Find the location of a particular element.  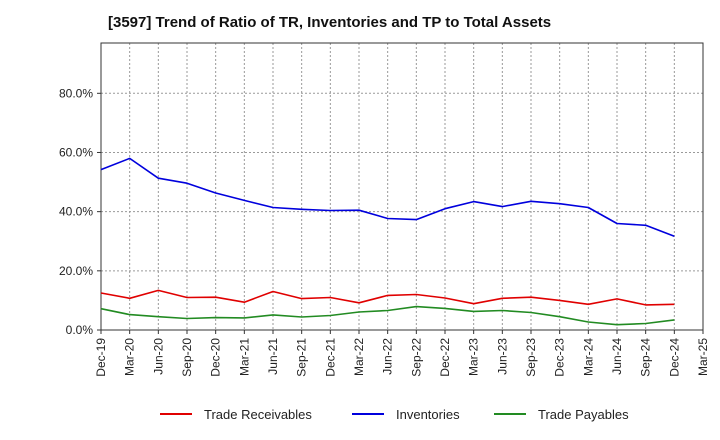

x-tick-label: Sep-20 is located at coordinates (187, 357).